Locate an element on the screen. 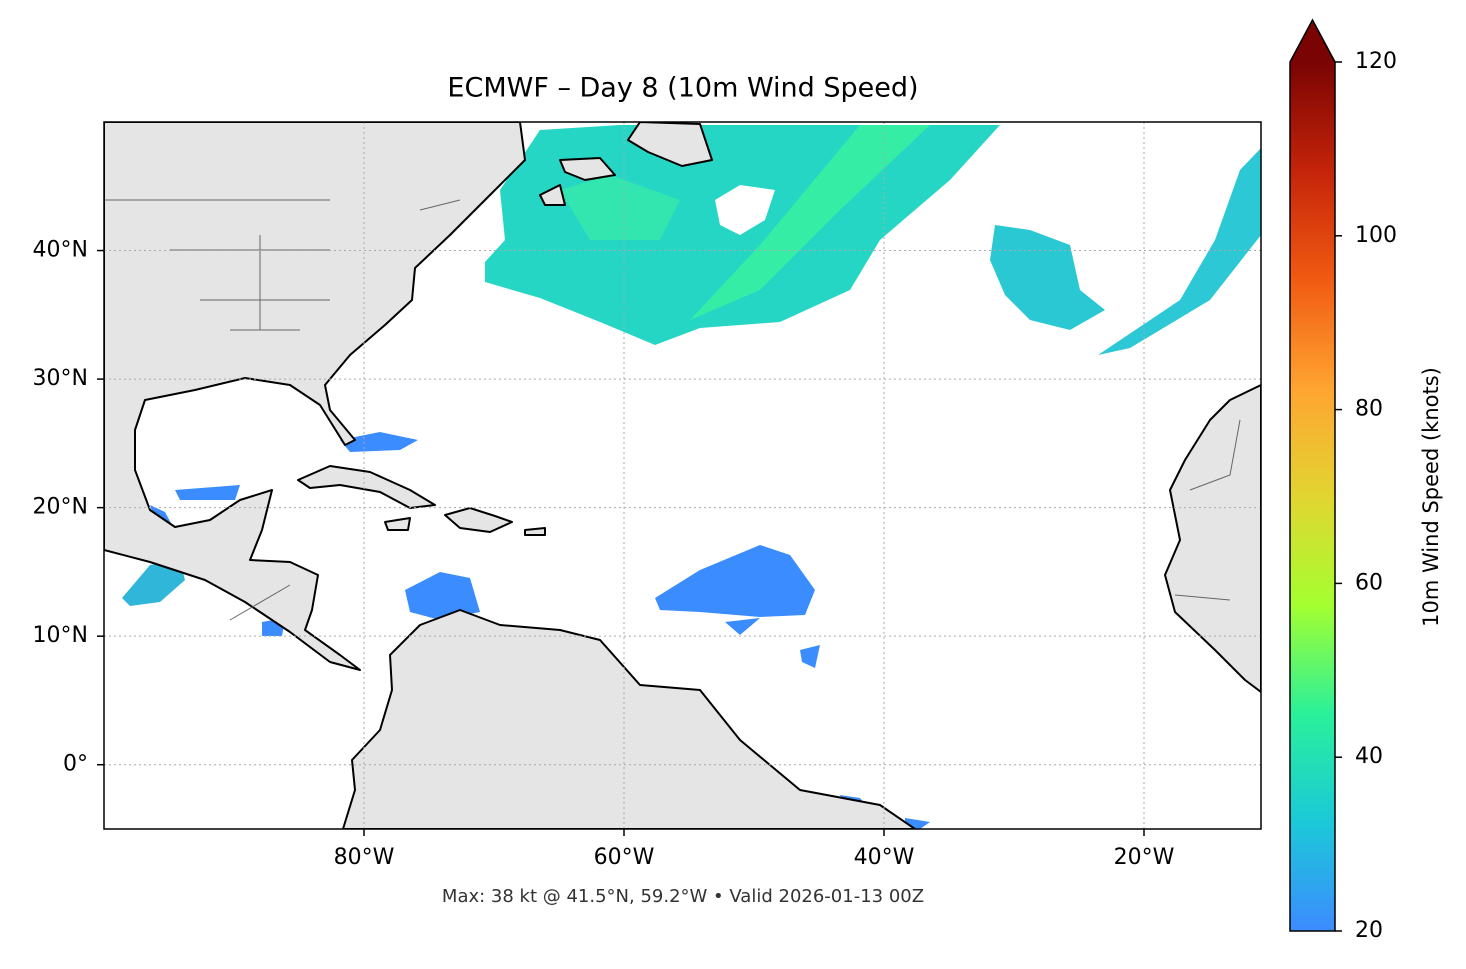  colorbar-label: 10m Wind Speed (knots) is located at coordinates (1431, 497).